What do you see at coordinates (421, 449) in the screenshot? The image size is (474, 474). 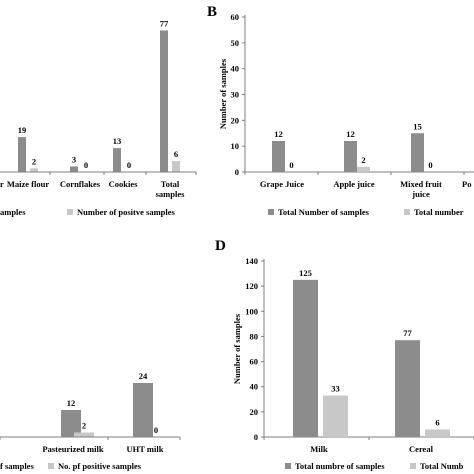 I see `x-tick-label: Cereal` at bounding box center [421, 449].